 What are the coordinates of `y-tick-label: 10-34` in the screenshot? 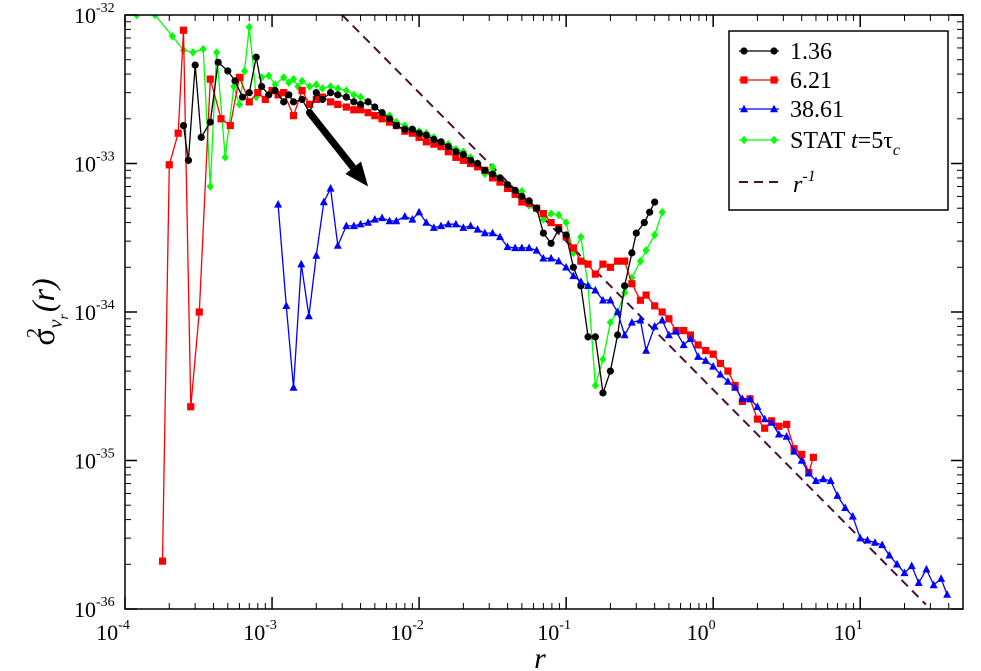 It's located at (94, 311).